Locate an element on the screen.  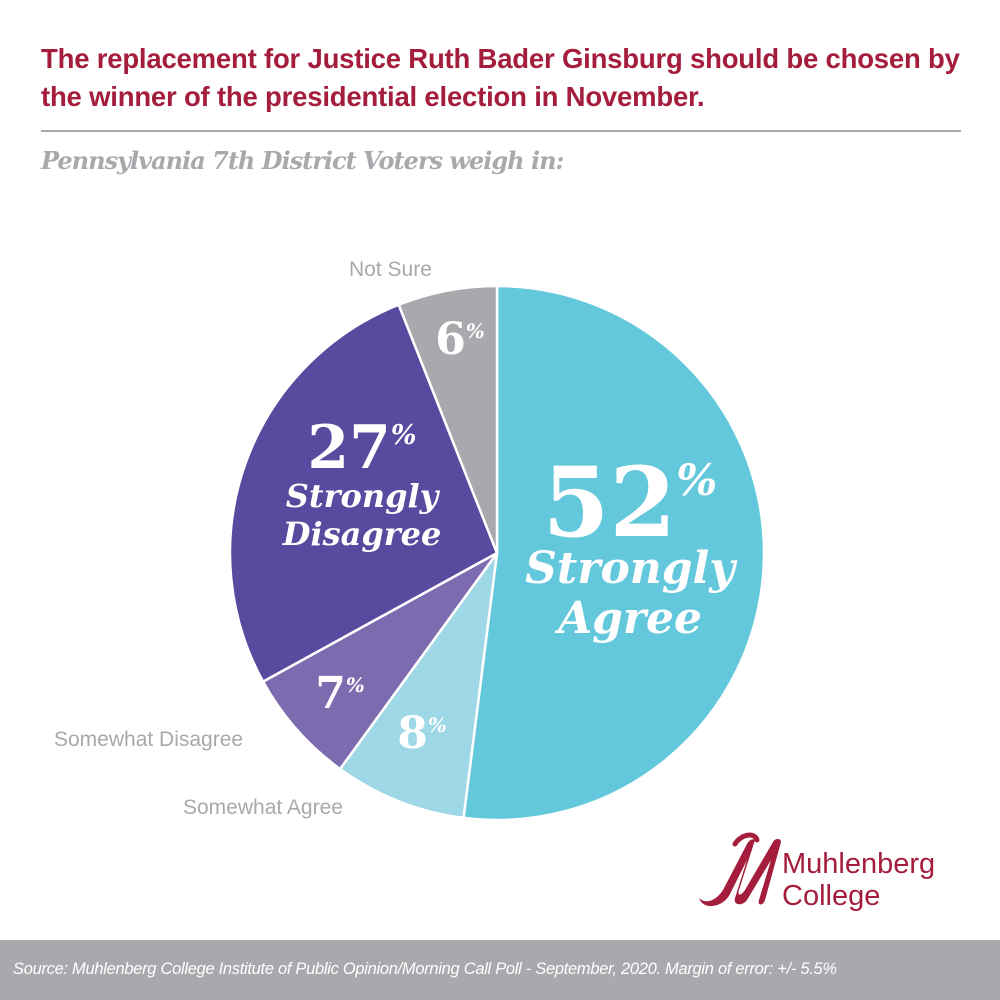
value-number: 52 is located at coordinates (609, 502).